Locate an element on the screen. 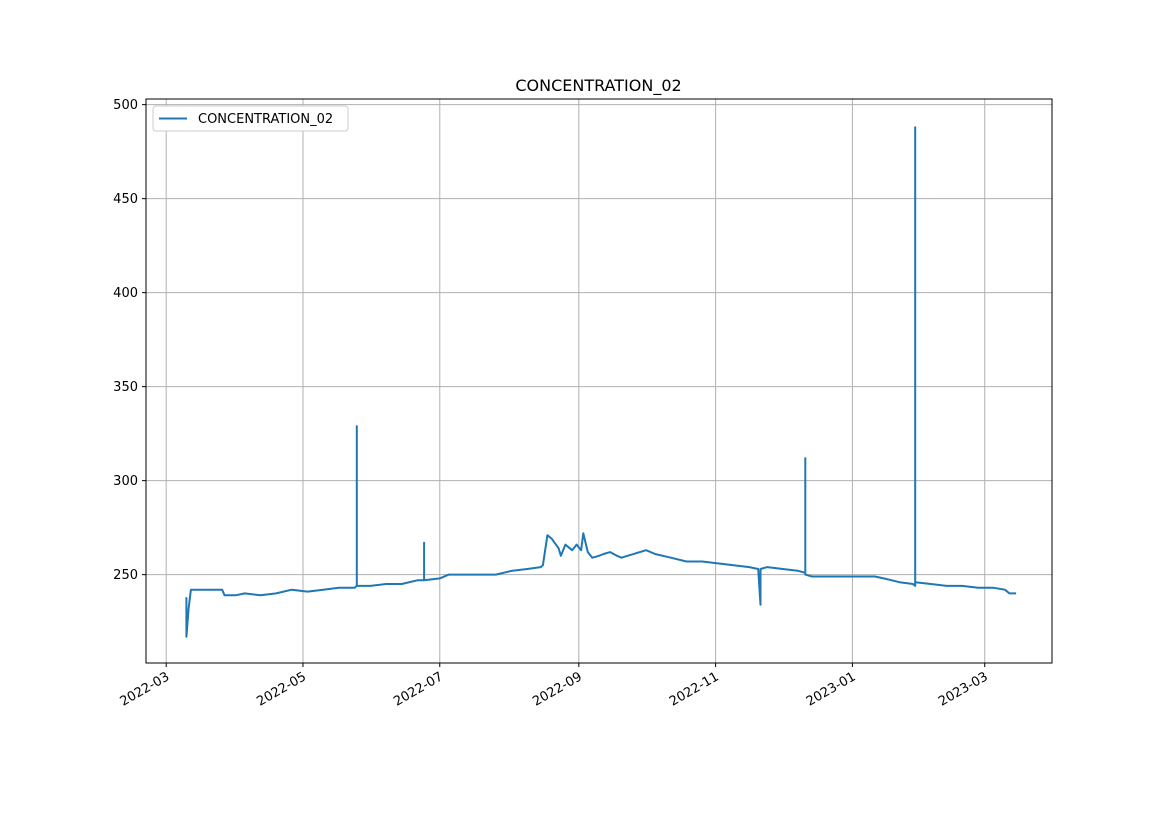 The width and height of the screenshot is (1169, 827). legend-box is located at coordinates (250, 118).